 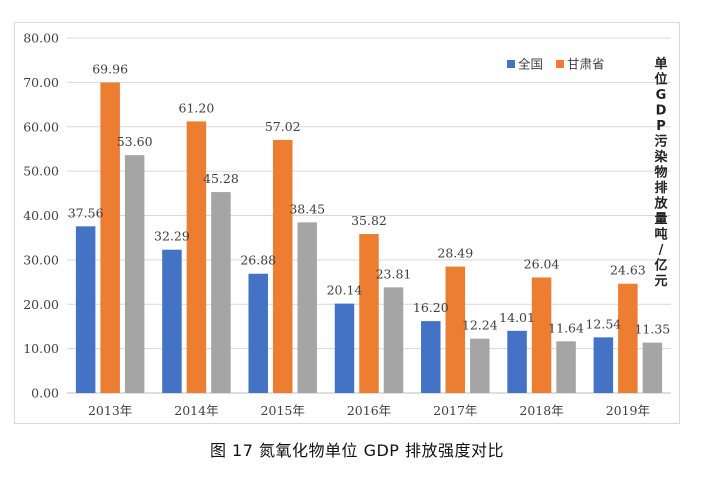 I want to click on y-tick-label: 30.00, so click(x=41, y=259).